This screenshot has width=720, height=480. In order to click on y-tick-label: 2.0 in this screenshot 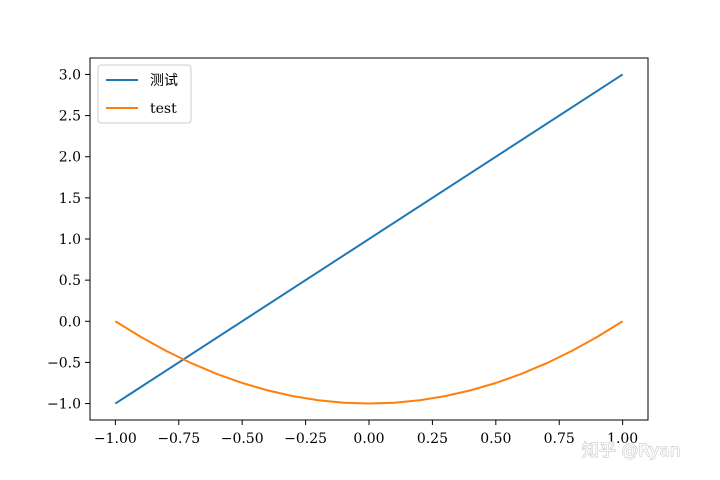, I will do `click(70, 158)`.